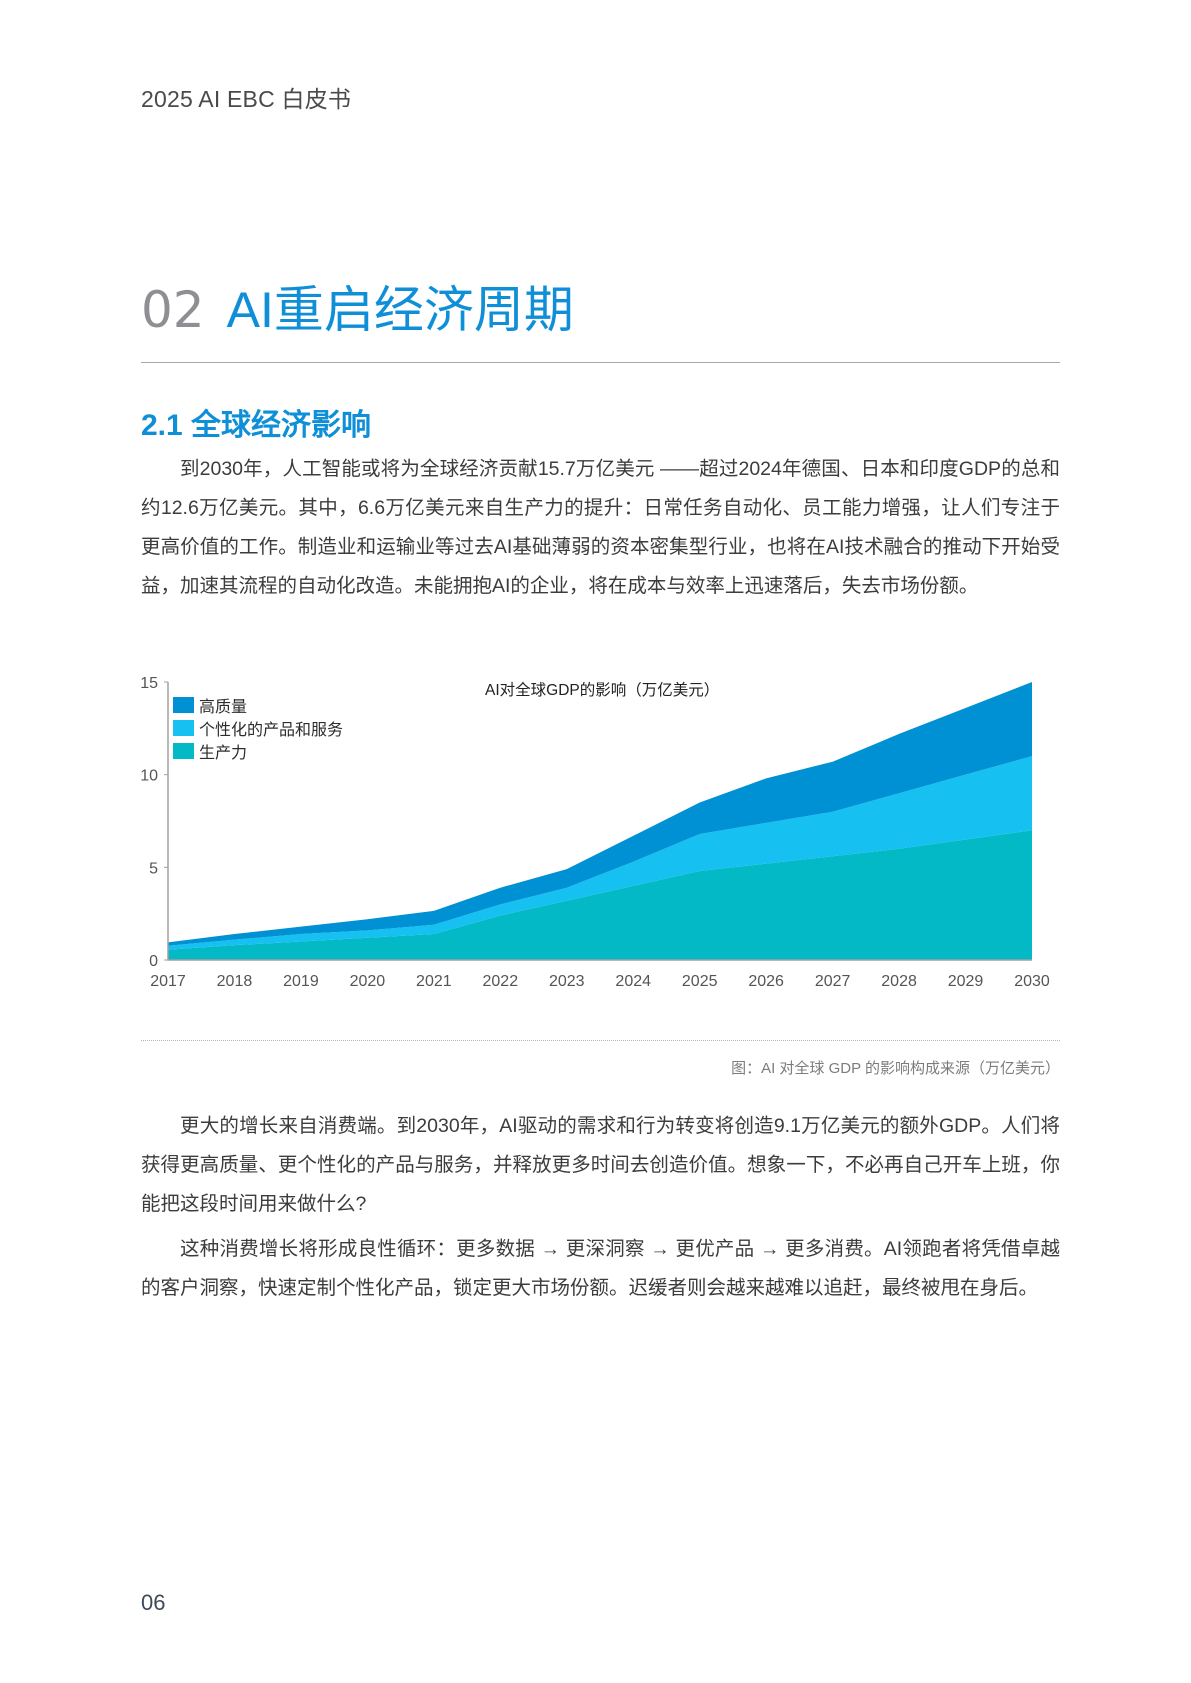 Image resolution: width=1191 pixels, height=1683 pixels. I want to click on chart-legend: 高质量 个性化的产品和服务 生产力, so click(258, 727).